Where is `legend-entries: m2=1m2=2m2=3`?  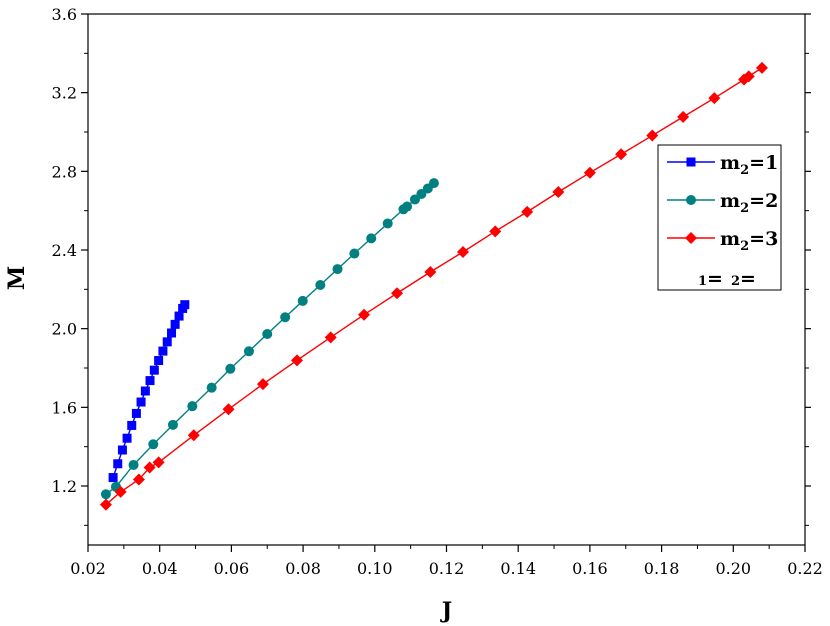 legend-entries: m2=1m2=2m2=3 is located at coordinates (722, 203).